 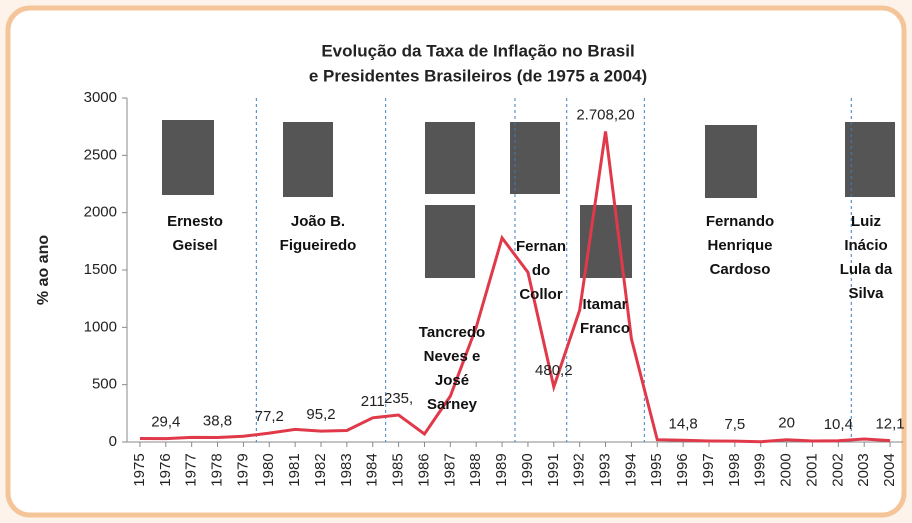 What do you see at coordinates (423, 469) in the screenshot?
I see `x-tick-label: 1986` at bounding box center [423, 469].